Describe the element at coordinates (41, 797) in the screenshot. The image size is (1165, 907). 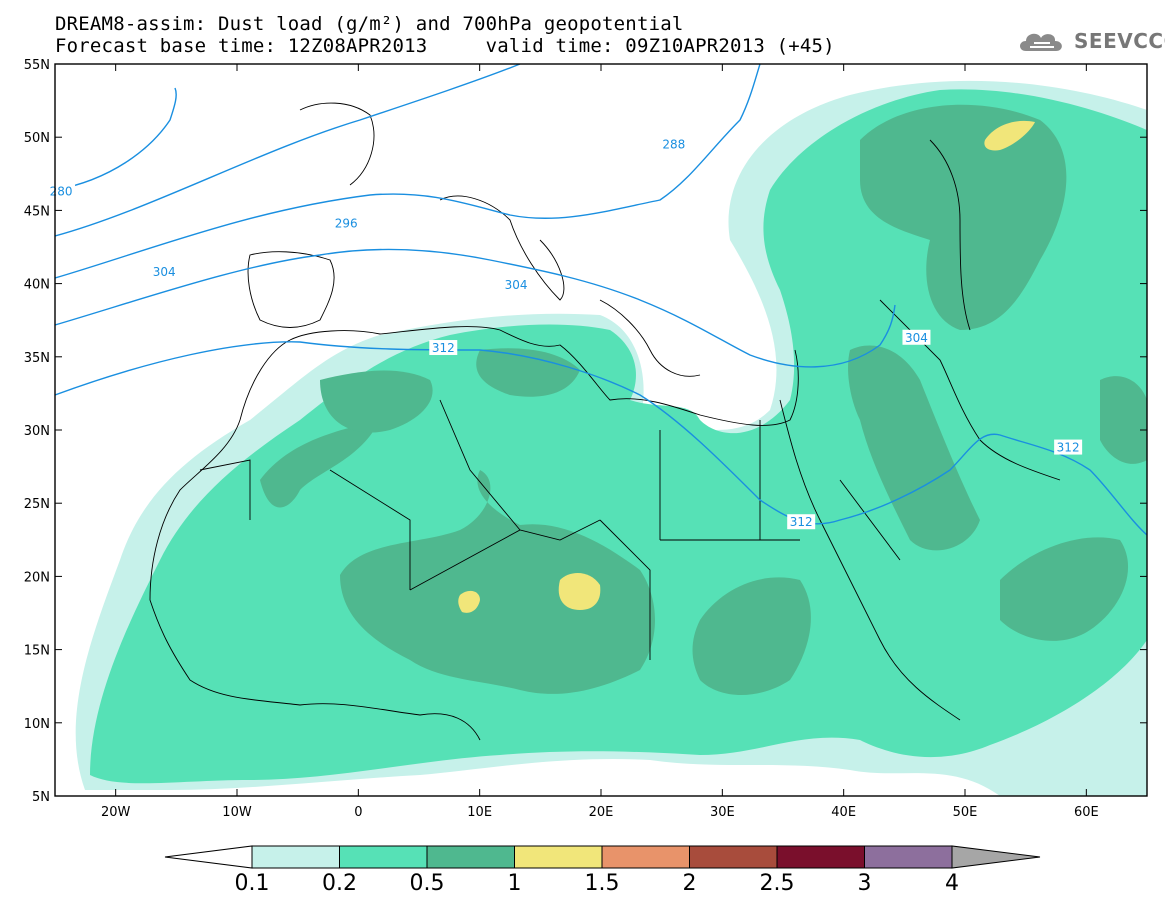
I see `lat-tick-label: 5N` at that location.